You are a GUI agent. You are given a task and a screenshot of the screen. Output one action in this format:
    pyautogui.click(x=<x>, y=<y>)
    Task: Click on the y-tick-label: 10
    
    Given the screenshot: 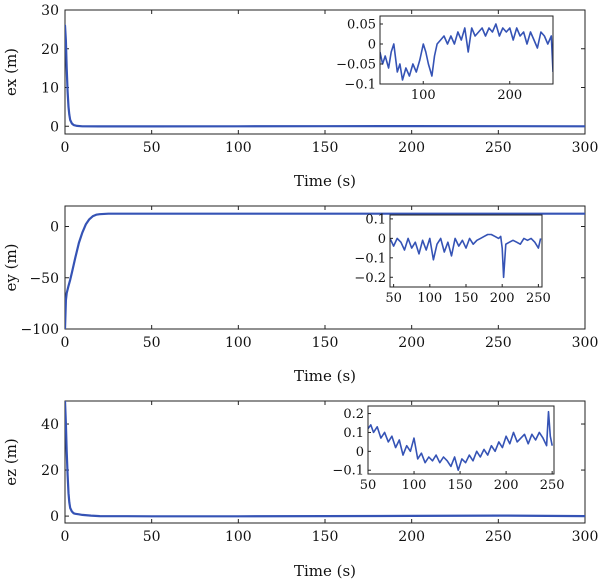 What is the action you would take?
    pyautogui.click(x=50, y=89)
    